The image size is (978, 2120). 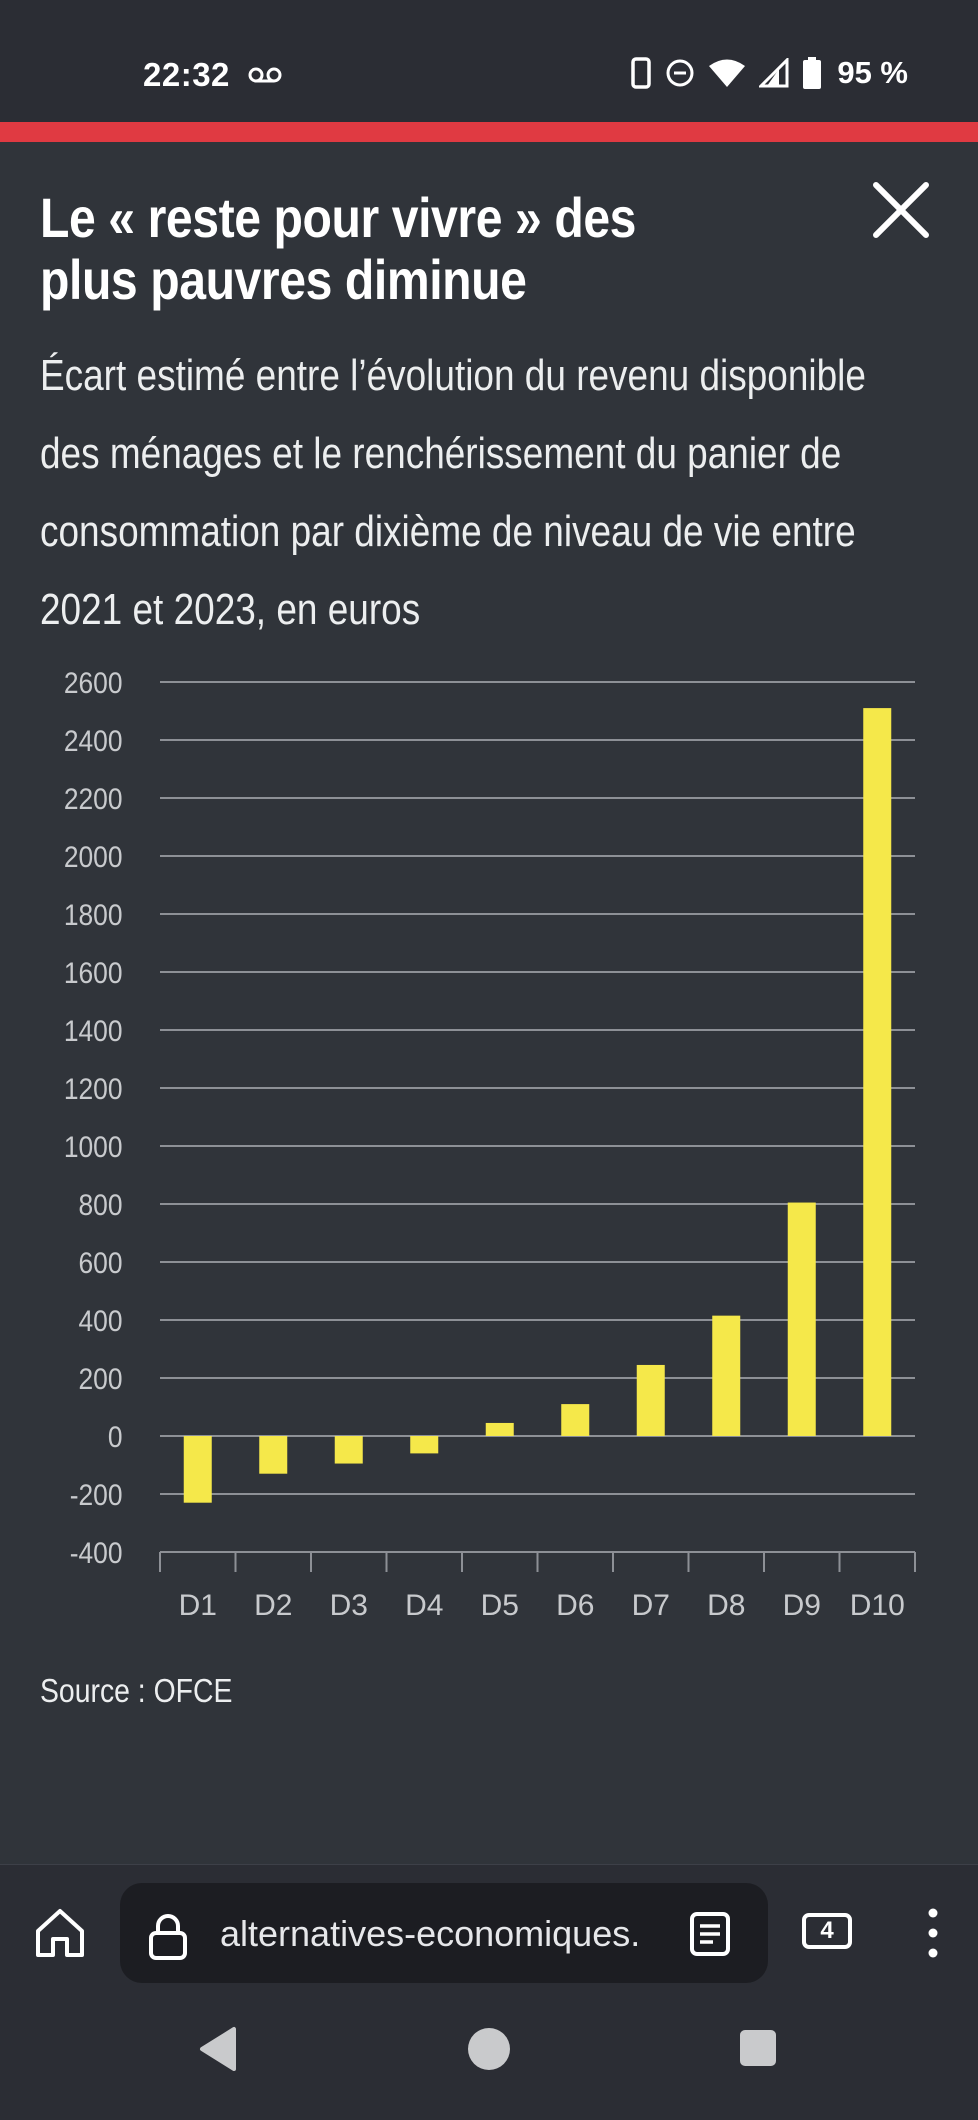 What do you see at coordinates (933, 1933) in the screenshot?
I see `more-options-icon` at bounding box center [933, 1933].